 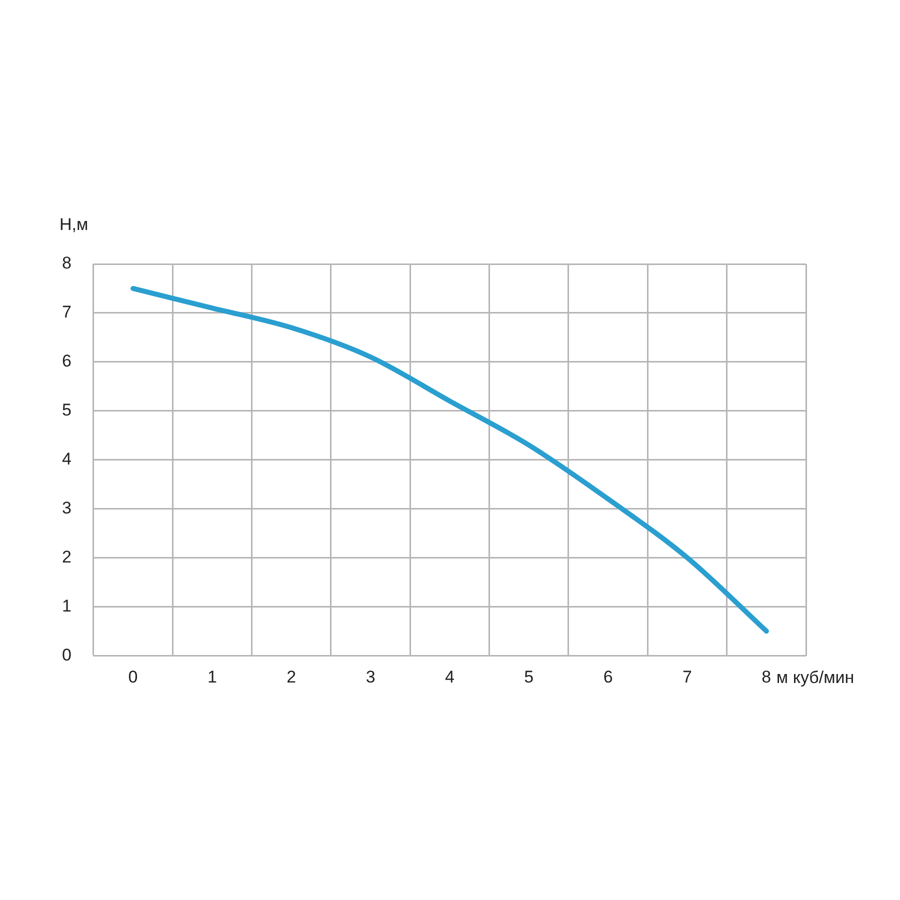 I want to click on y-tick-label: 2, so click(x=67, y=556).